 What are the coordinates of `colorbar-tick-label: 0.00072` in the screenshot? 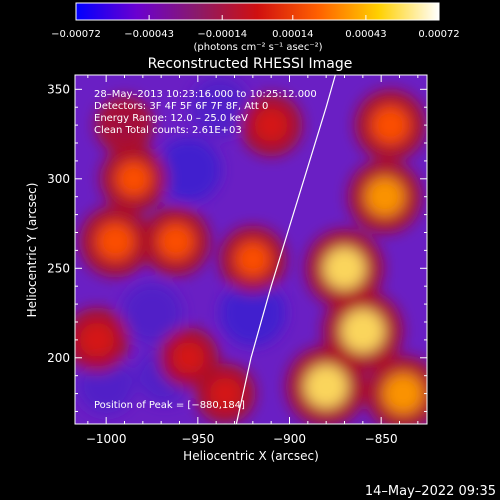 It's located at (438, 34).